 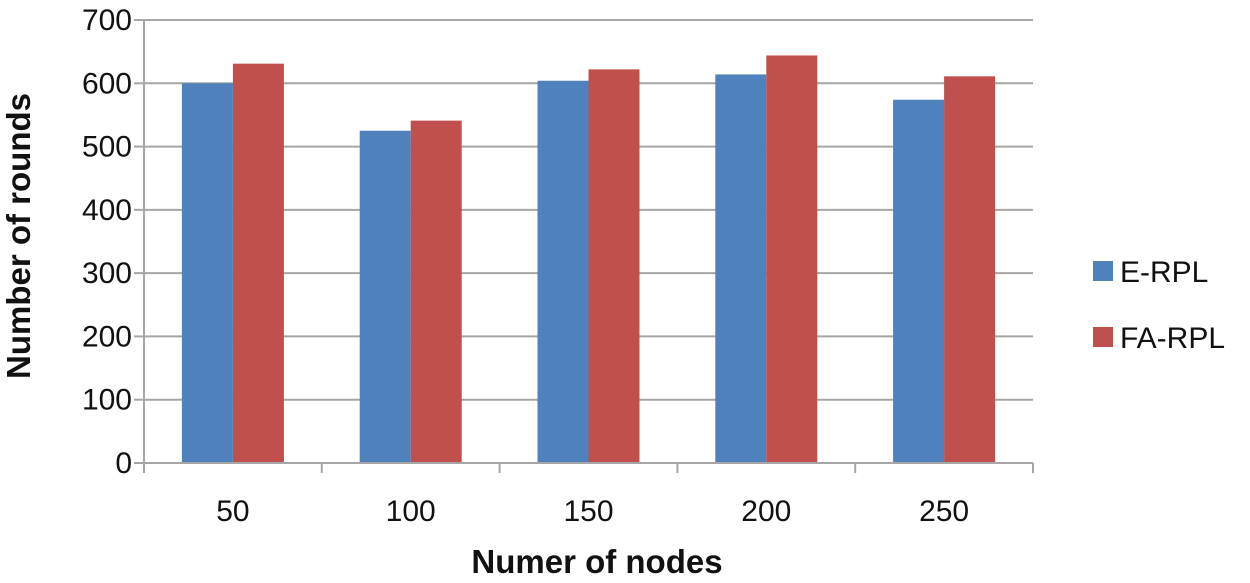 What do you see at coordinates (588, 511) in the screenshot?
I see `x-tick-label: 150` at bounding box center [588, 511].